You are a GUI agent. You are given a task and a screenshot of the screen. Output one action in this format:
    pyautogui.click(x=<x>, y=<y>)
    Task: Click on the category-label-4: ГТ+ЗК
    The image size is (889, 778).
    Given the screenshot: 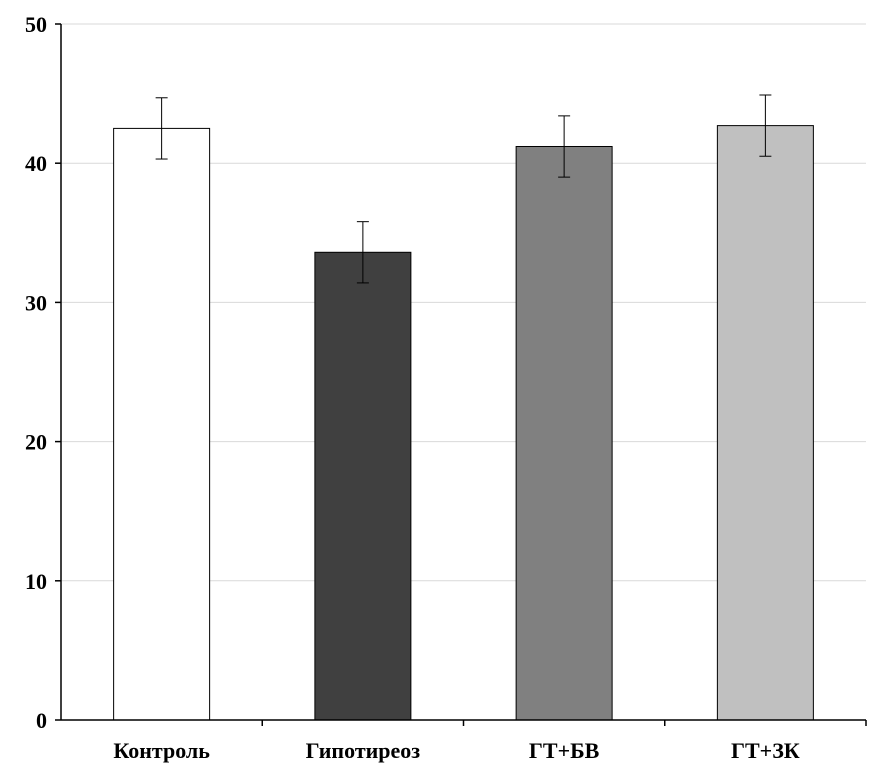 What is the action you would take?
    pyautogui.click(x=765, y=750)
    